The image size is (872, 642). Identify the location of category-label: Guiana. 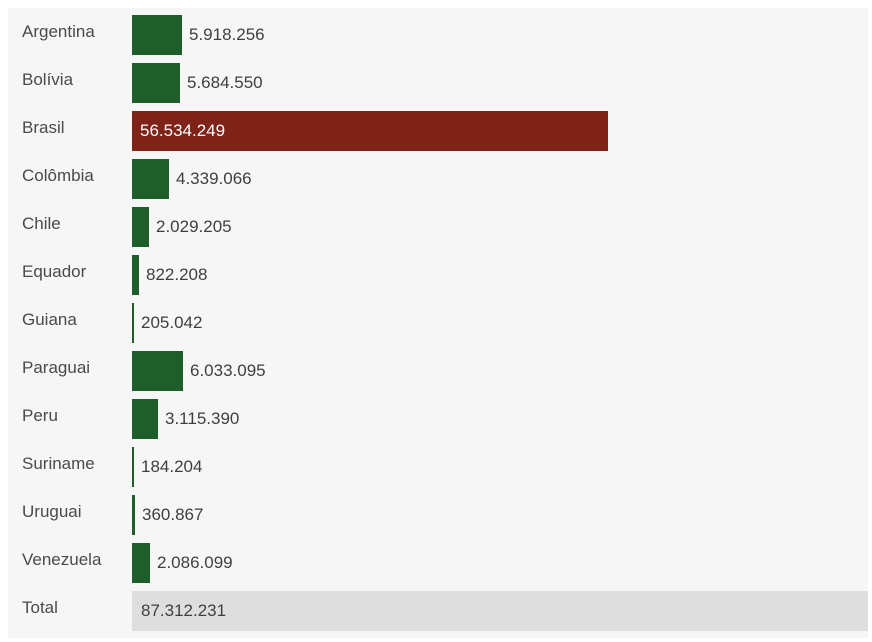
(49, 319).